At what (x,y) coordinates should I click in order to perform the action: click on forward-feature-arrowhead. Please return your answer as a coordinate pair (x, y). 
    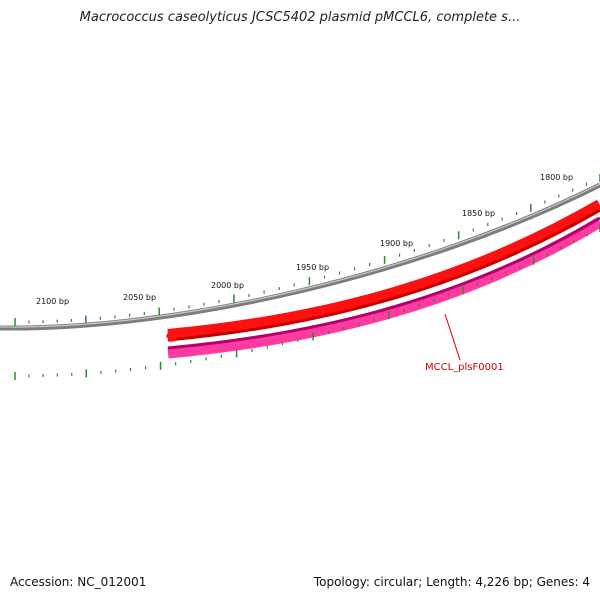
    Looking at the image, I should click on (171, 335).